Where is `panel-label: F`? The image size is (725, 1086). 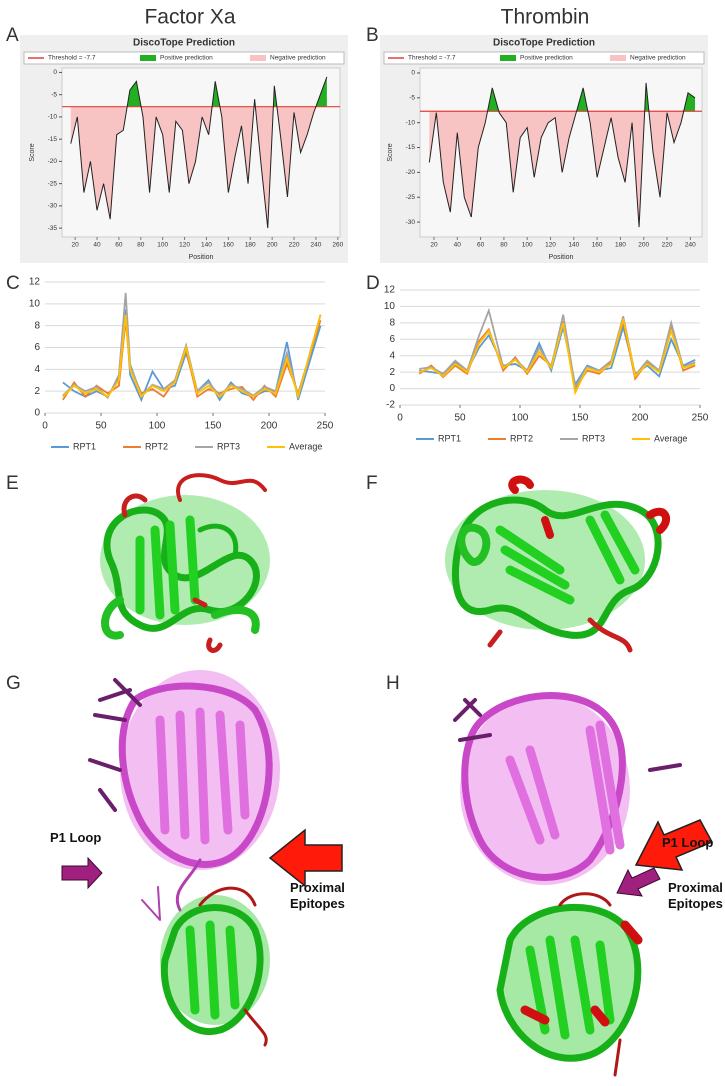 panel-label: F is located at coordinates (372, 483).